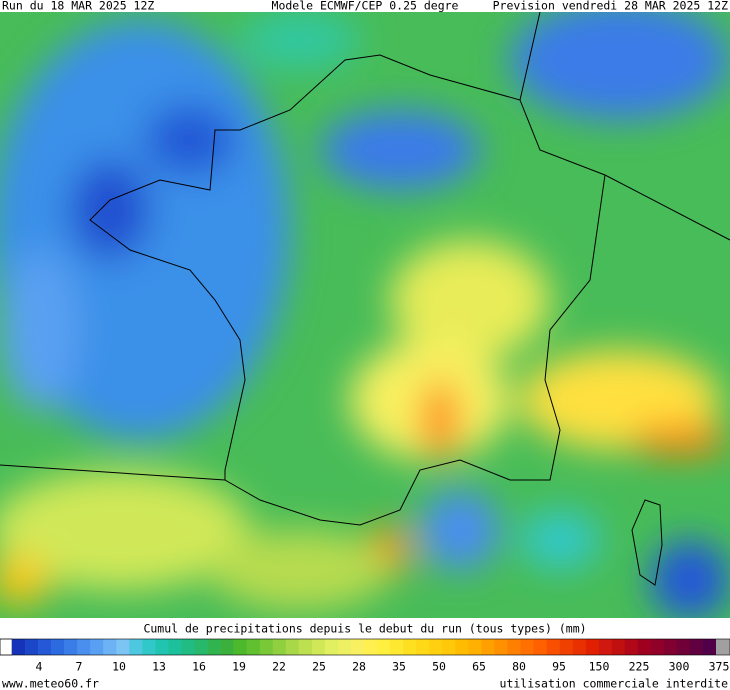 The width and height of the screenshot is (730, 690). I want to click on colorbar-label: 50, so click(439, 667).